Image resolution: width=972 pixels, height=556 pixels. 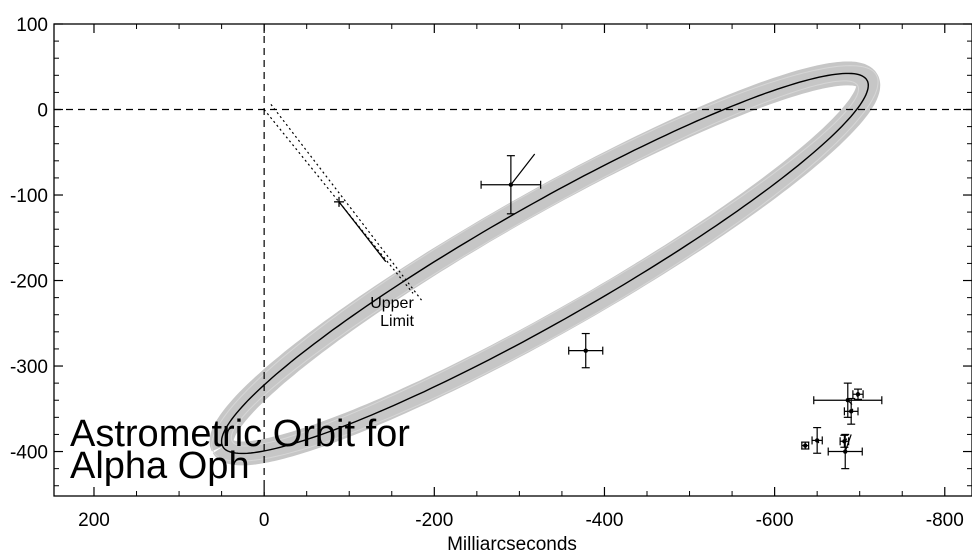 I want to click on x-tick-label: 200, so click(x=94, y=520).